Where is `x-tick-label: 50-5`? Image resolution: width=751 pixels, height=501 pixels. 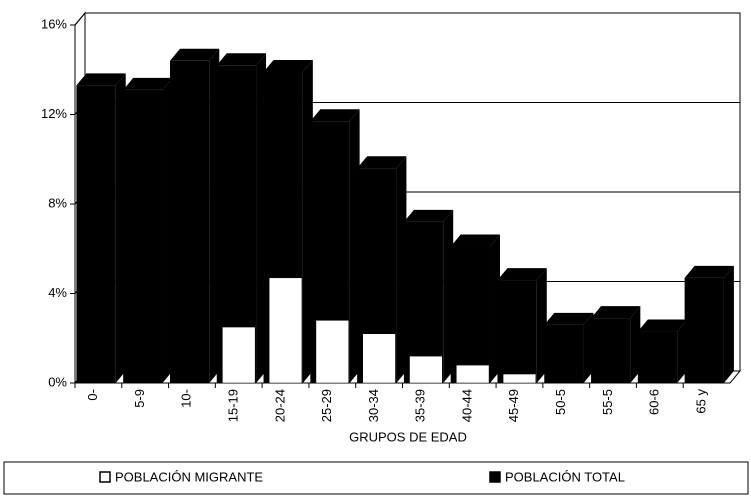 x-tick-label: 50-5 is located at coordinates (560, 402).